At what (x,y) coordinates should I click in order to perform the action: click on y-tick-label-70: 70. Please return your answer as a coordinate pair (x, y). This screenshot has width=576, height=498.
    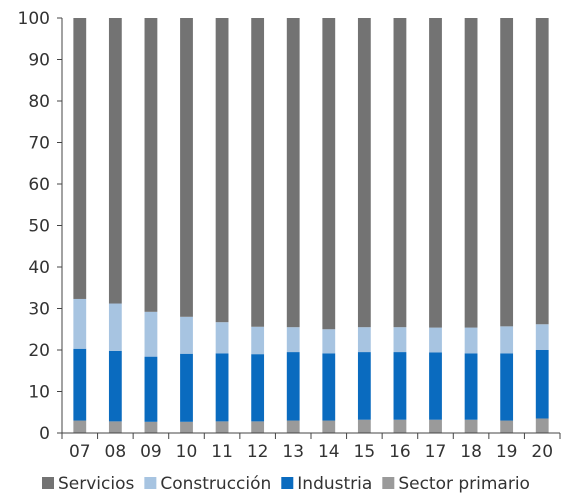
    Looking at the image, I should click on (39, 144).